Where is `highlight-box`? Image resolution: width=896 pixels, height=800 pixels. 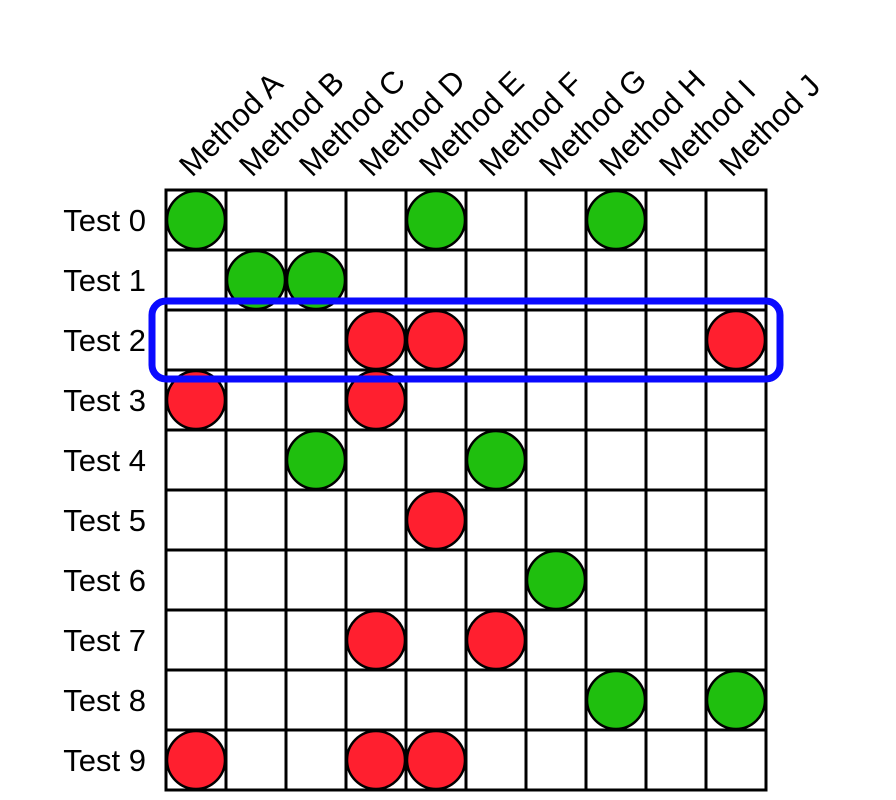 highlight-box is located at coordinates (466, 340).